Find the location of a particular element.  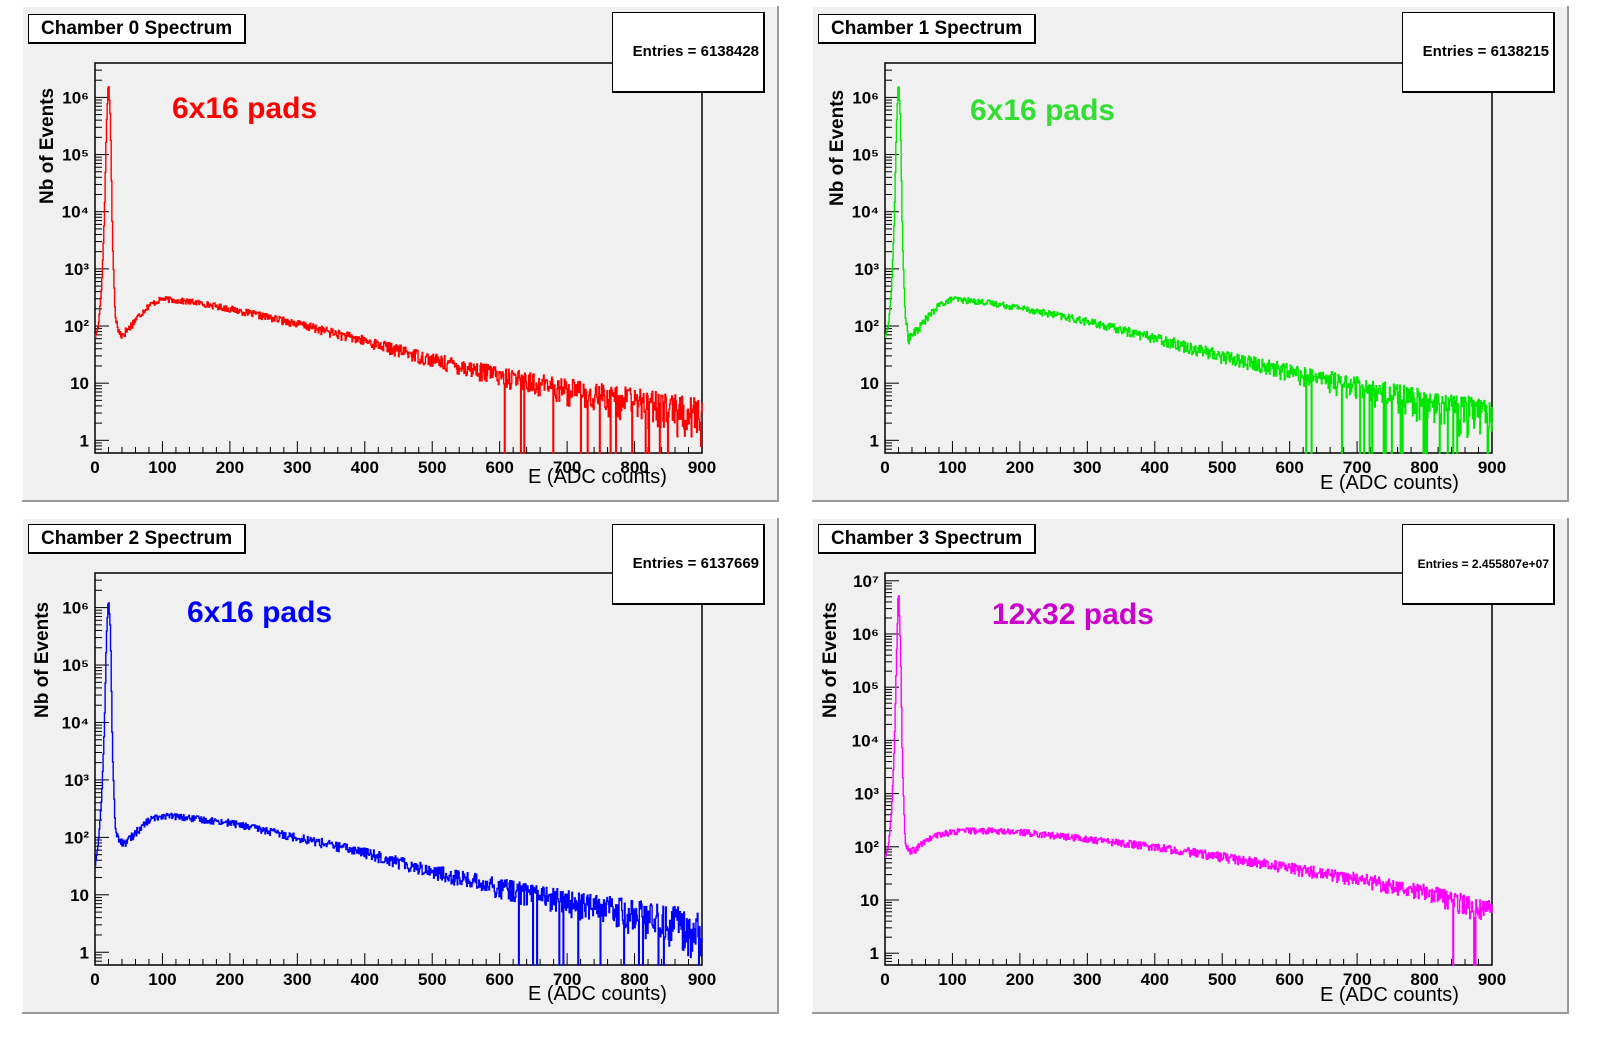

entries-label: Entries = 2.455807e+07 is located at coordinates (1483, 564).